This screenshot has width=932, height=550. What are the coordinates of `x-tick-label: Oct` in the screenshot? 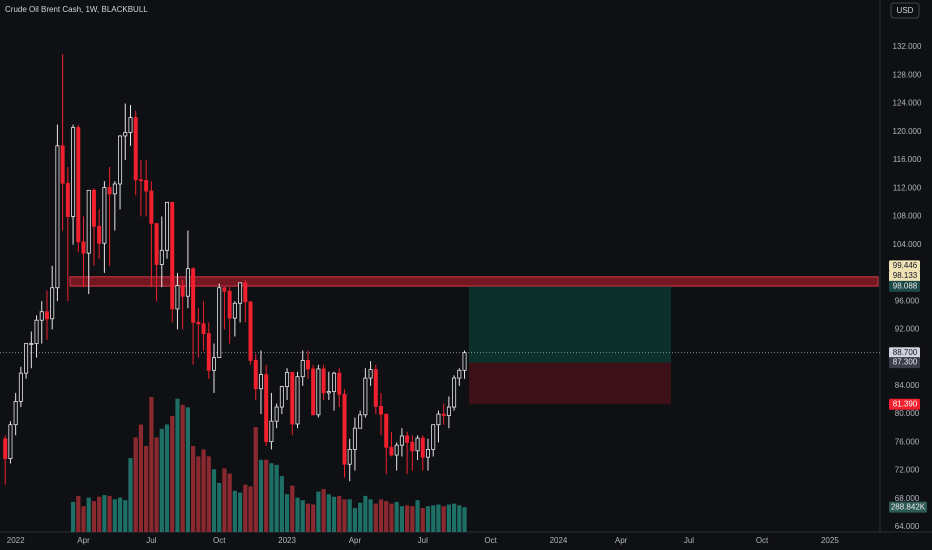 It's located at (219, 540).